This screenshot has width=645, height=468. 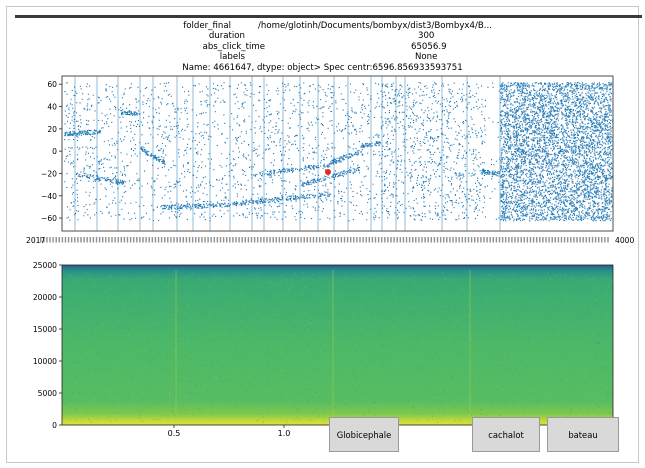 I want to click on scatter-x-axis: 2017 4000, so click(x=330, y=240).